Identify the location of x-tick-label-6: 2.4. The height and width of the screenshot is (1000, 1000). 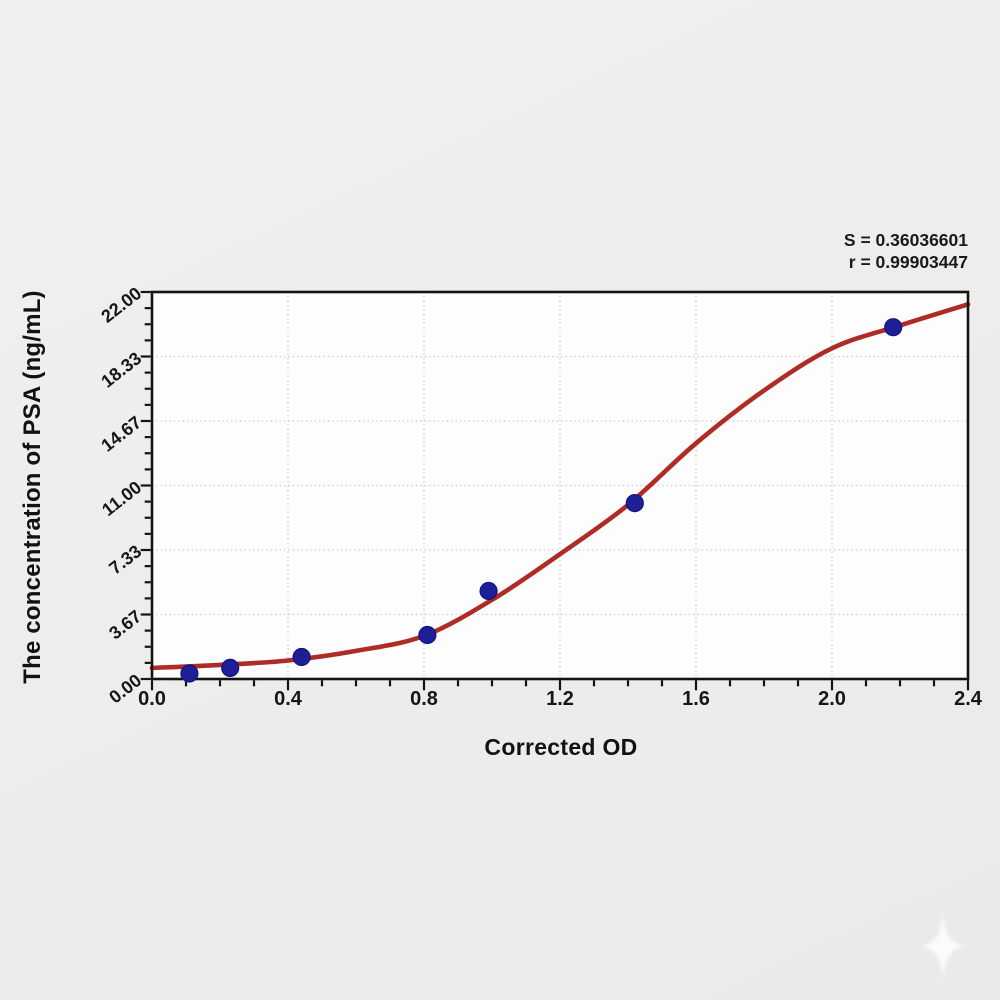
(968, 699).